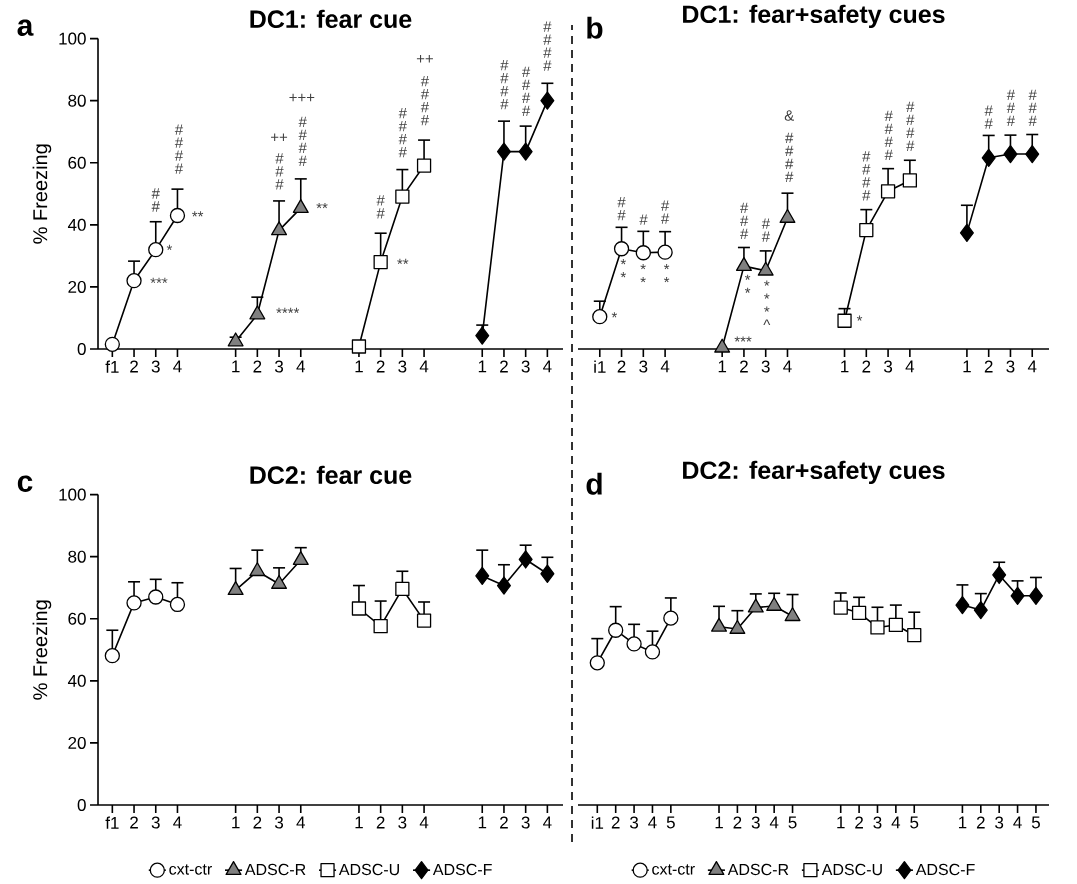 The height and width of the screenshot is (884, 1077). I want to click on y-tick-label: 100, so click(72, 494).